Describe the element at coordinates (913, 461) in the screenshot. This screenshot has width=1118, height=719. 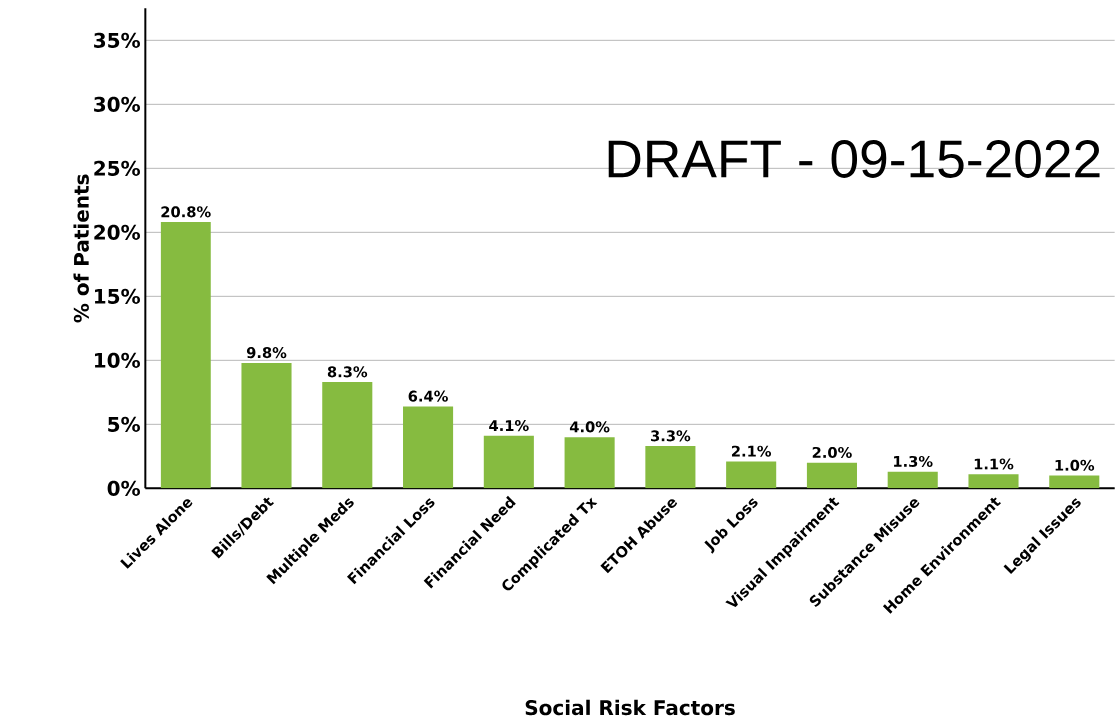
I see `data-label: 1.3%` at that location.